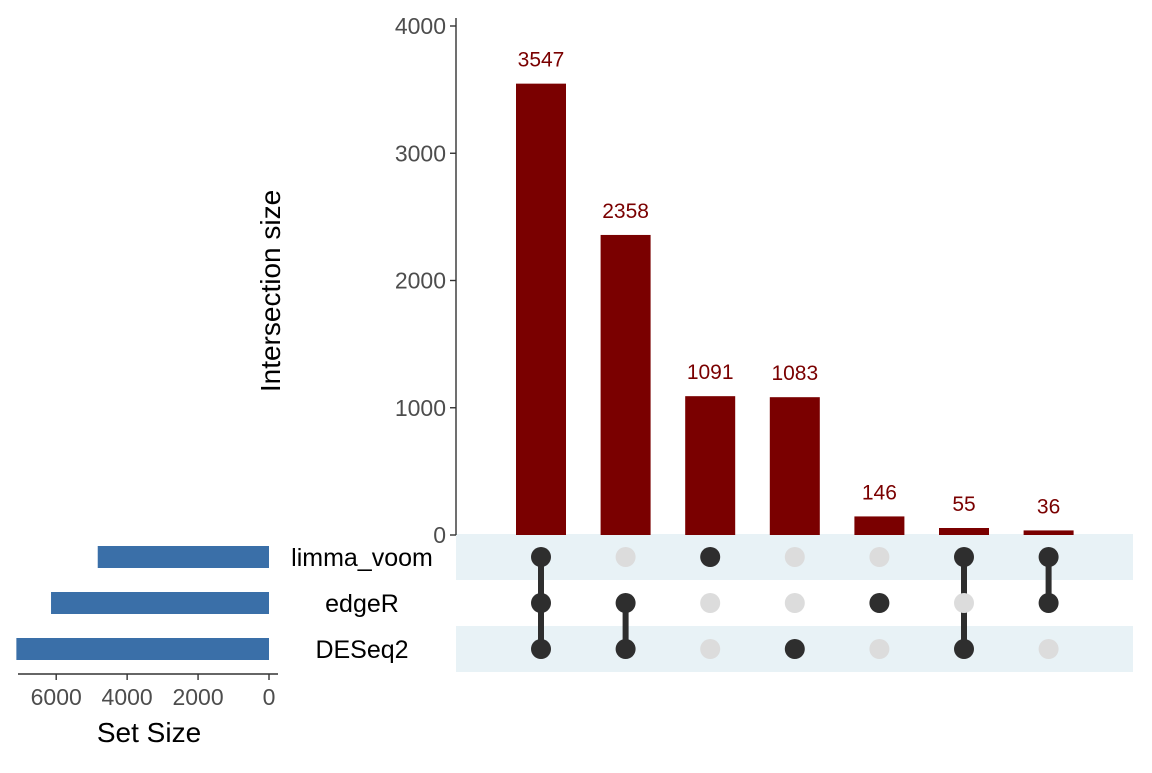 This screenshot has height=773, width=1152. I want to click on matrix-dot-6-edgeR, so click(964, 603).